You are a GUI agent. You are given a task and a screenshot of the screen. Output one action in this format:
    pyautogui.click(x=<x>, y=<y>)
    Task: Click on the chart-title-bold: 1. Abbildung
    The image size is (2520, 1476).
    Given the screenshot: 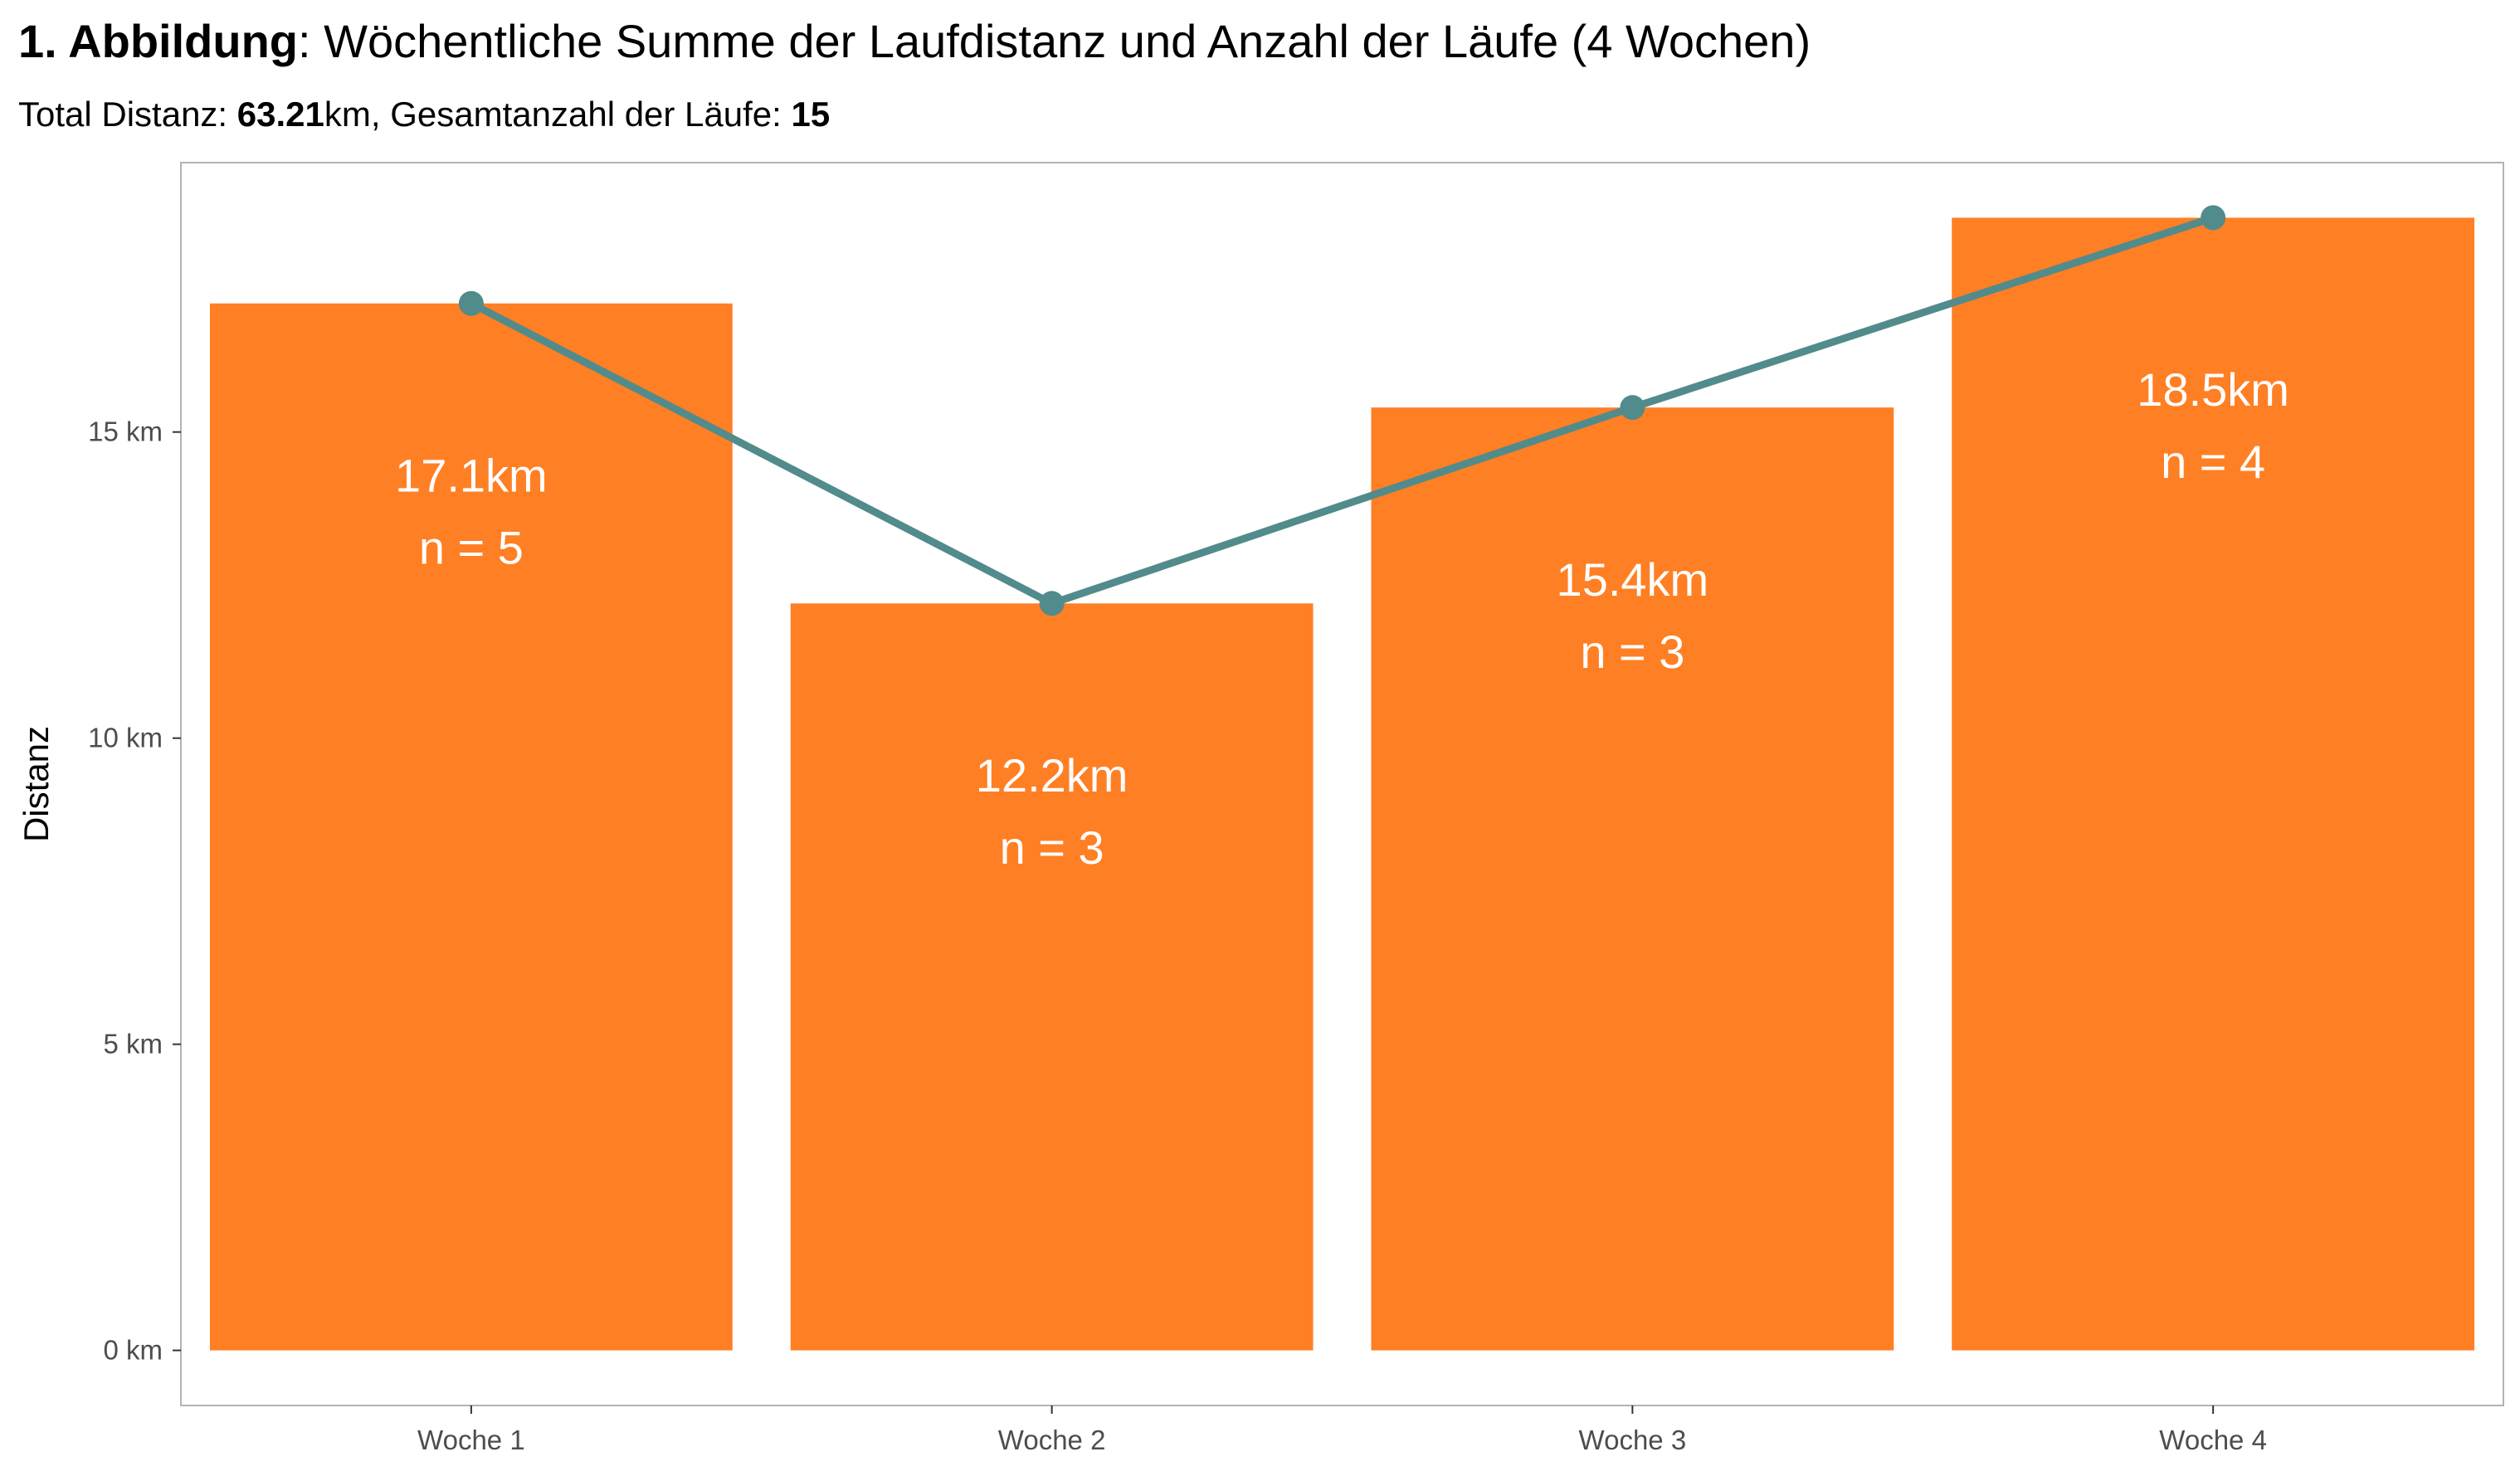 What is the action you would take?
    pyautogui.click(x=158, y=41)
    